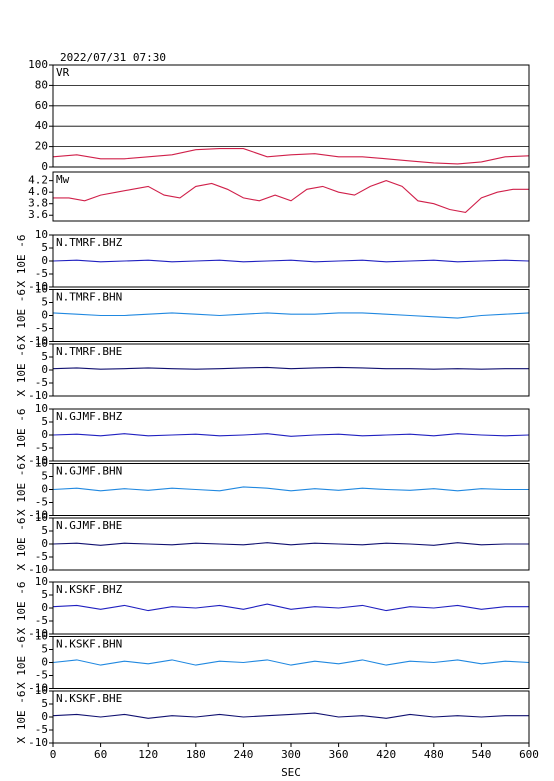 The width and height of the screenshot is (554, 781). I want to click on panel-label: N.GJMF.BHE, so click(89, 525).